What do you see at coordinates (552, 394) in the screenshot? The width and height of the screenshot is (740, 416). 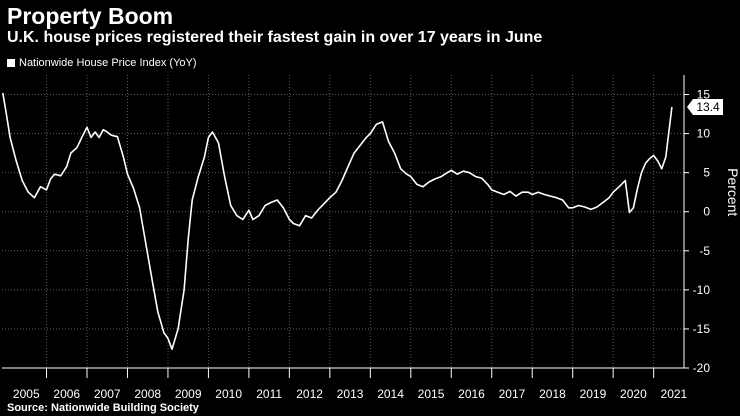 I see `x-tick-label: 2018` at bounding box center [552, 394].